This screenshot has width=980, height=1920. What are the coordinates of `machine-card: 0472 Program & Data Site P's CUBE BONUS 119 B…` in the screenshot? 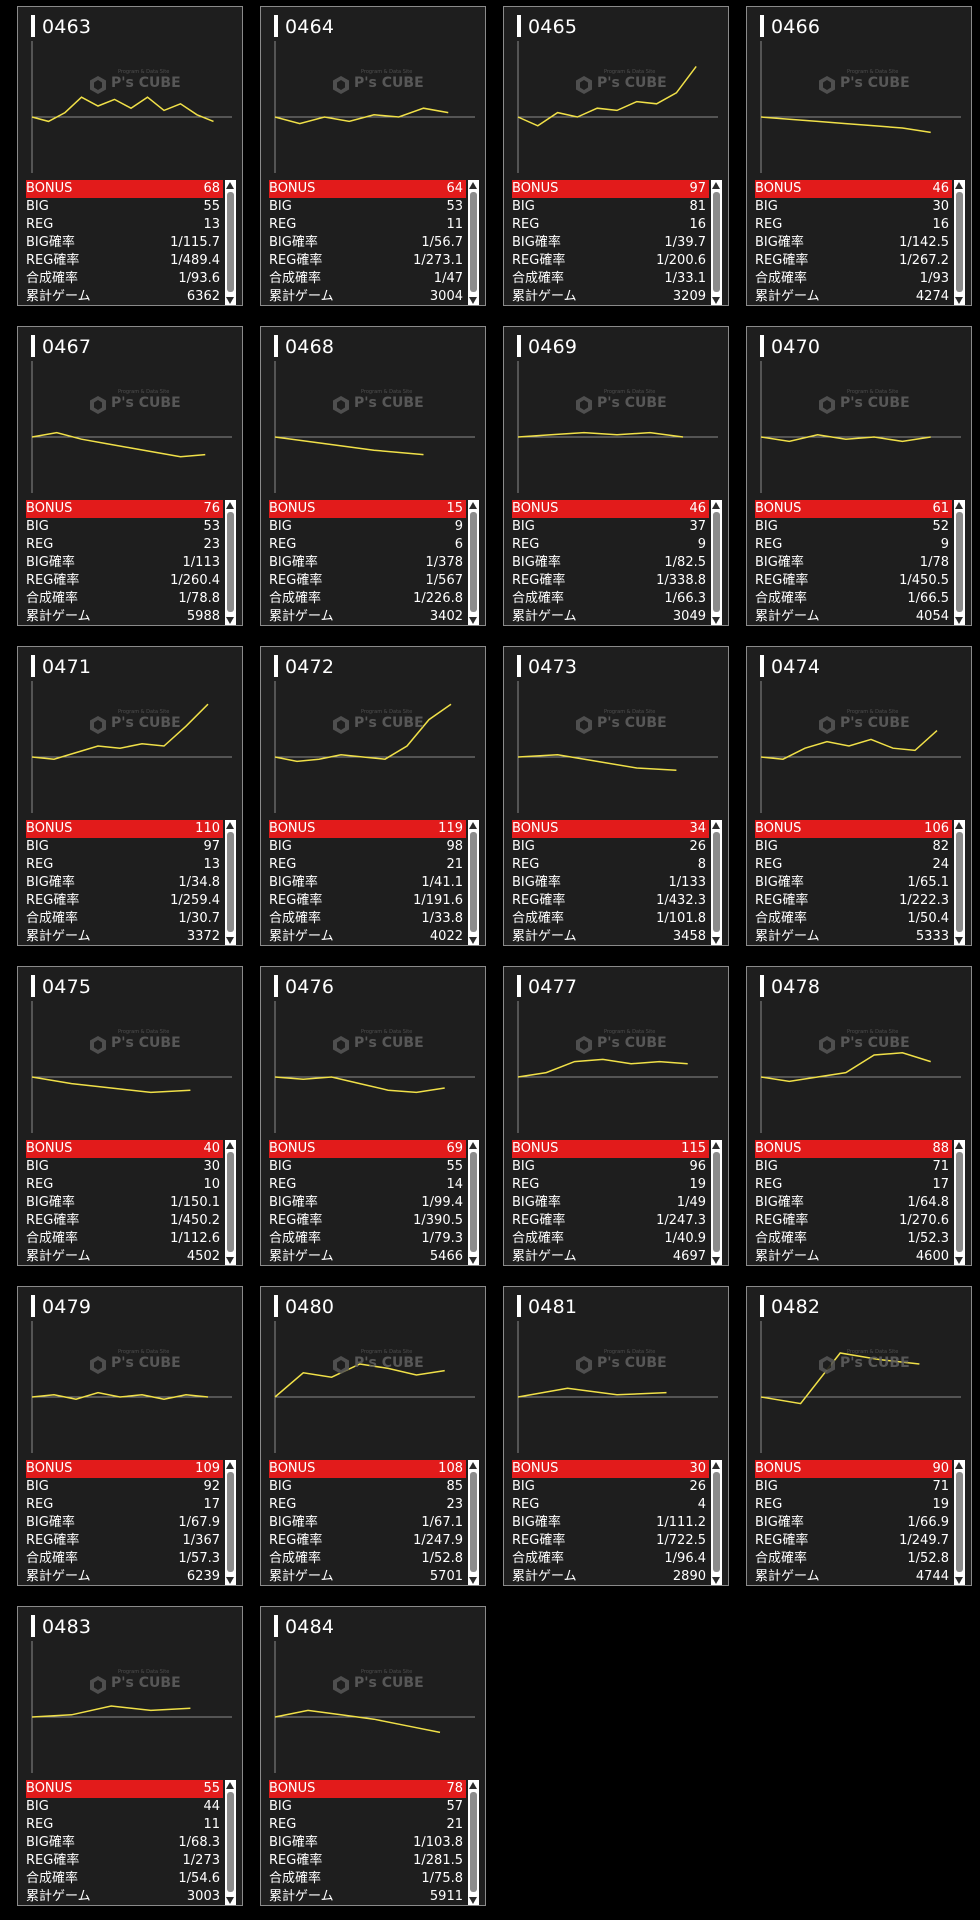 It's located at (373, 796).